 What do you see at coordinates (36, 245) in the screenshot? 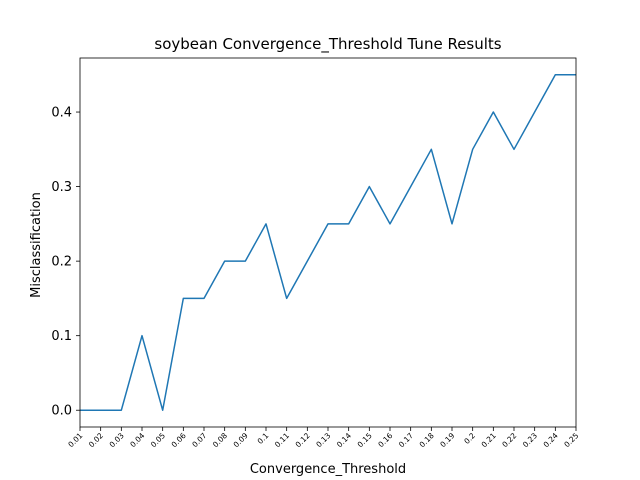
I see `y-axis-label: Misclassification` at bounding box center [36, 245].